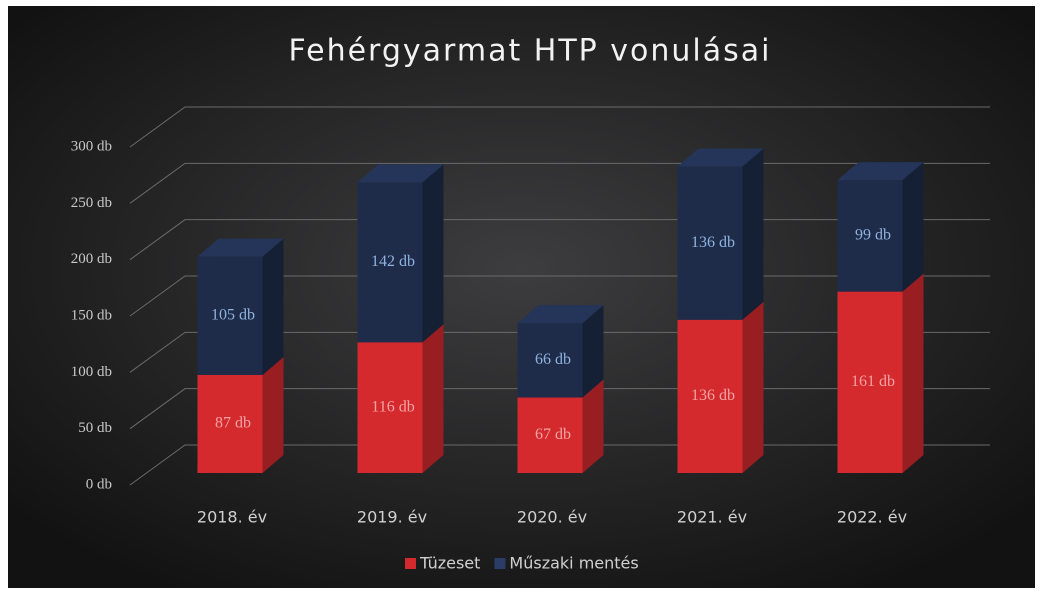  What do you see at coordinates (392, 517) in the screenshot?
I see `x-tick-label: 2019. év` at bounding box center [392, 517].